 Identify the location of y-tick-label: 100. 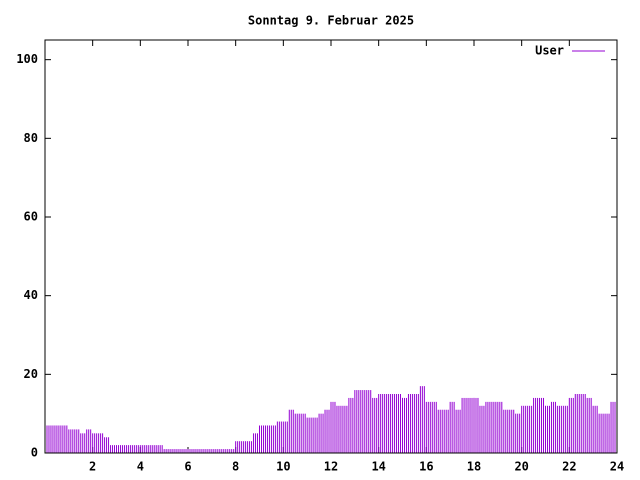
(27, 59).